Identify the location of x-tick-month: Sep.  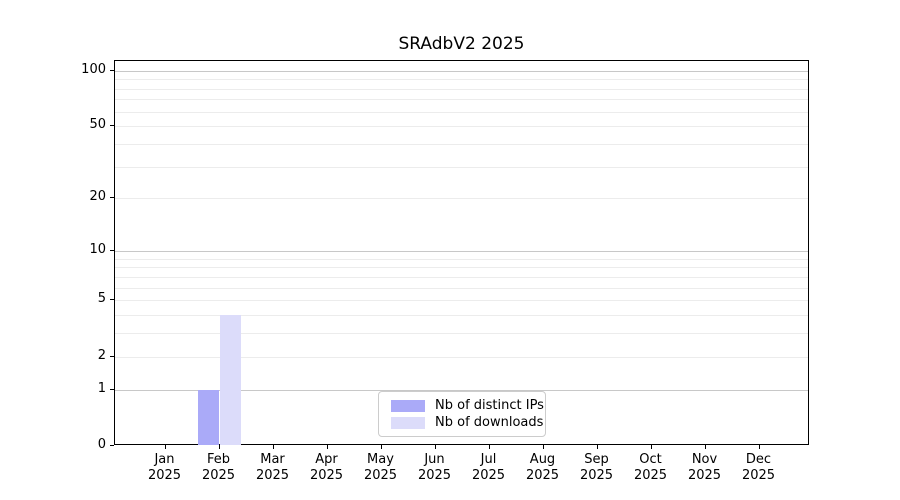
(596, 459).